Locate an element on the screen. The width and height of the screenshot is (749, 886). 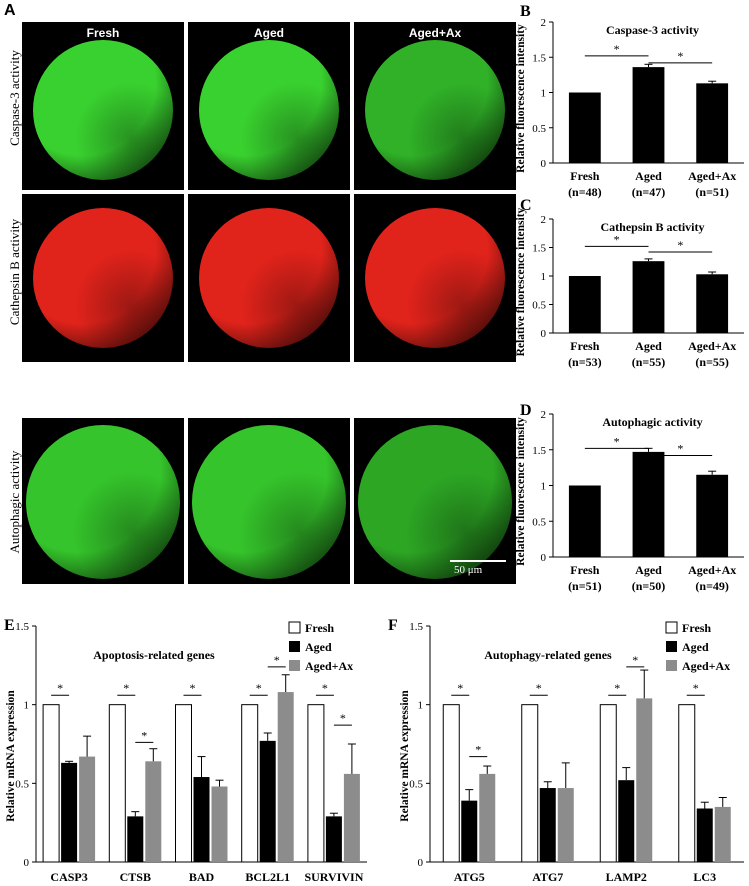
chart-title-f: Autophagy-related genes is located at coordinates (548, 655).